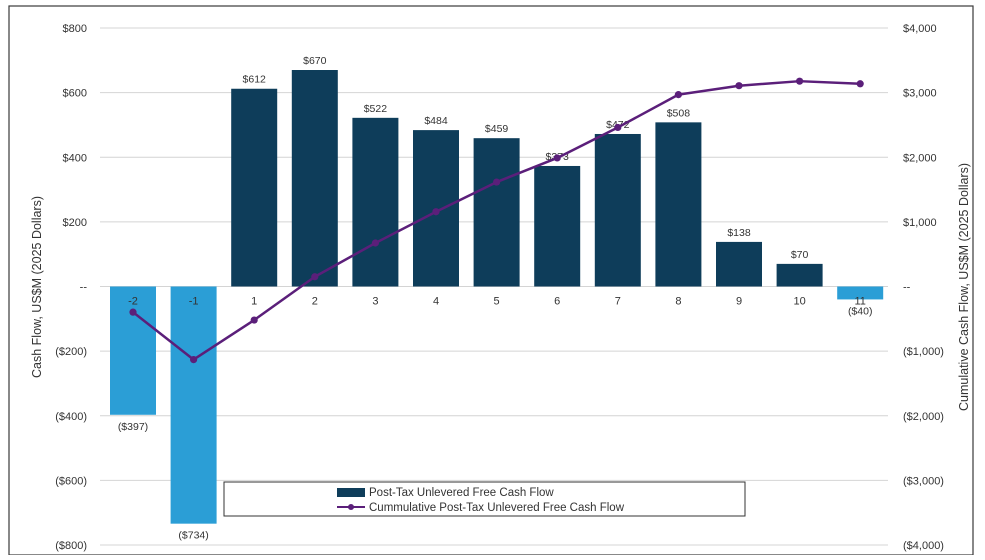 This screenshot has width=985, height=560. What do you see at coordinates (315, 302) in the screenshot?
I see `category-label: 2` at bounding box center [315, 302].